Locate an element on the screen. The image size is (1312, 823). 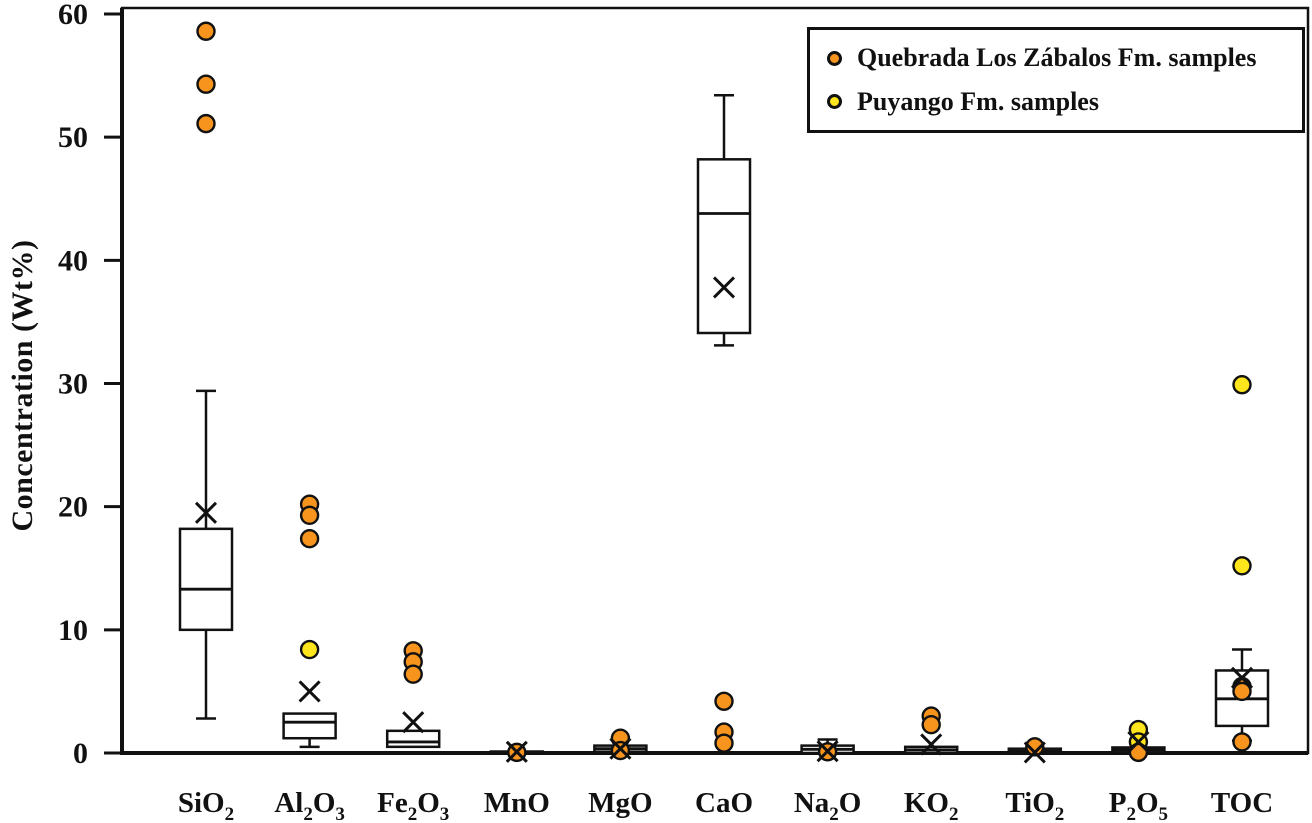
mean-x-marker-TOC is located at coordinates (1242, 677).